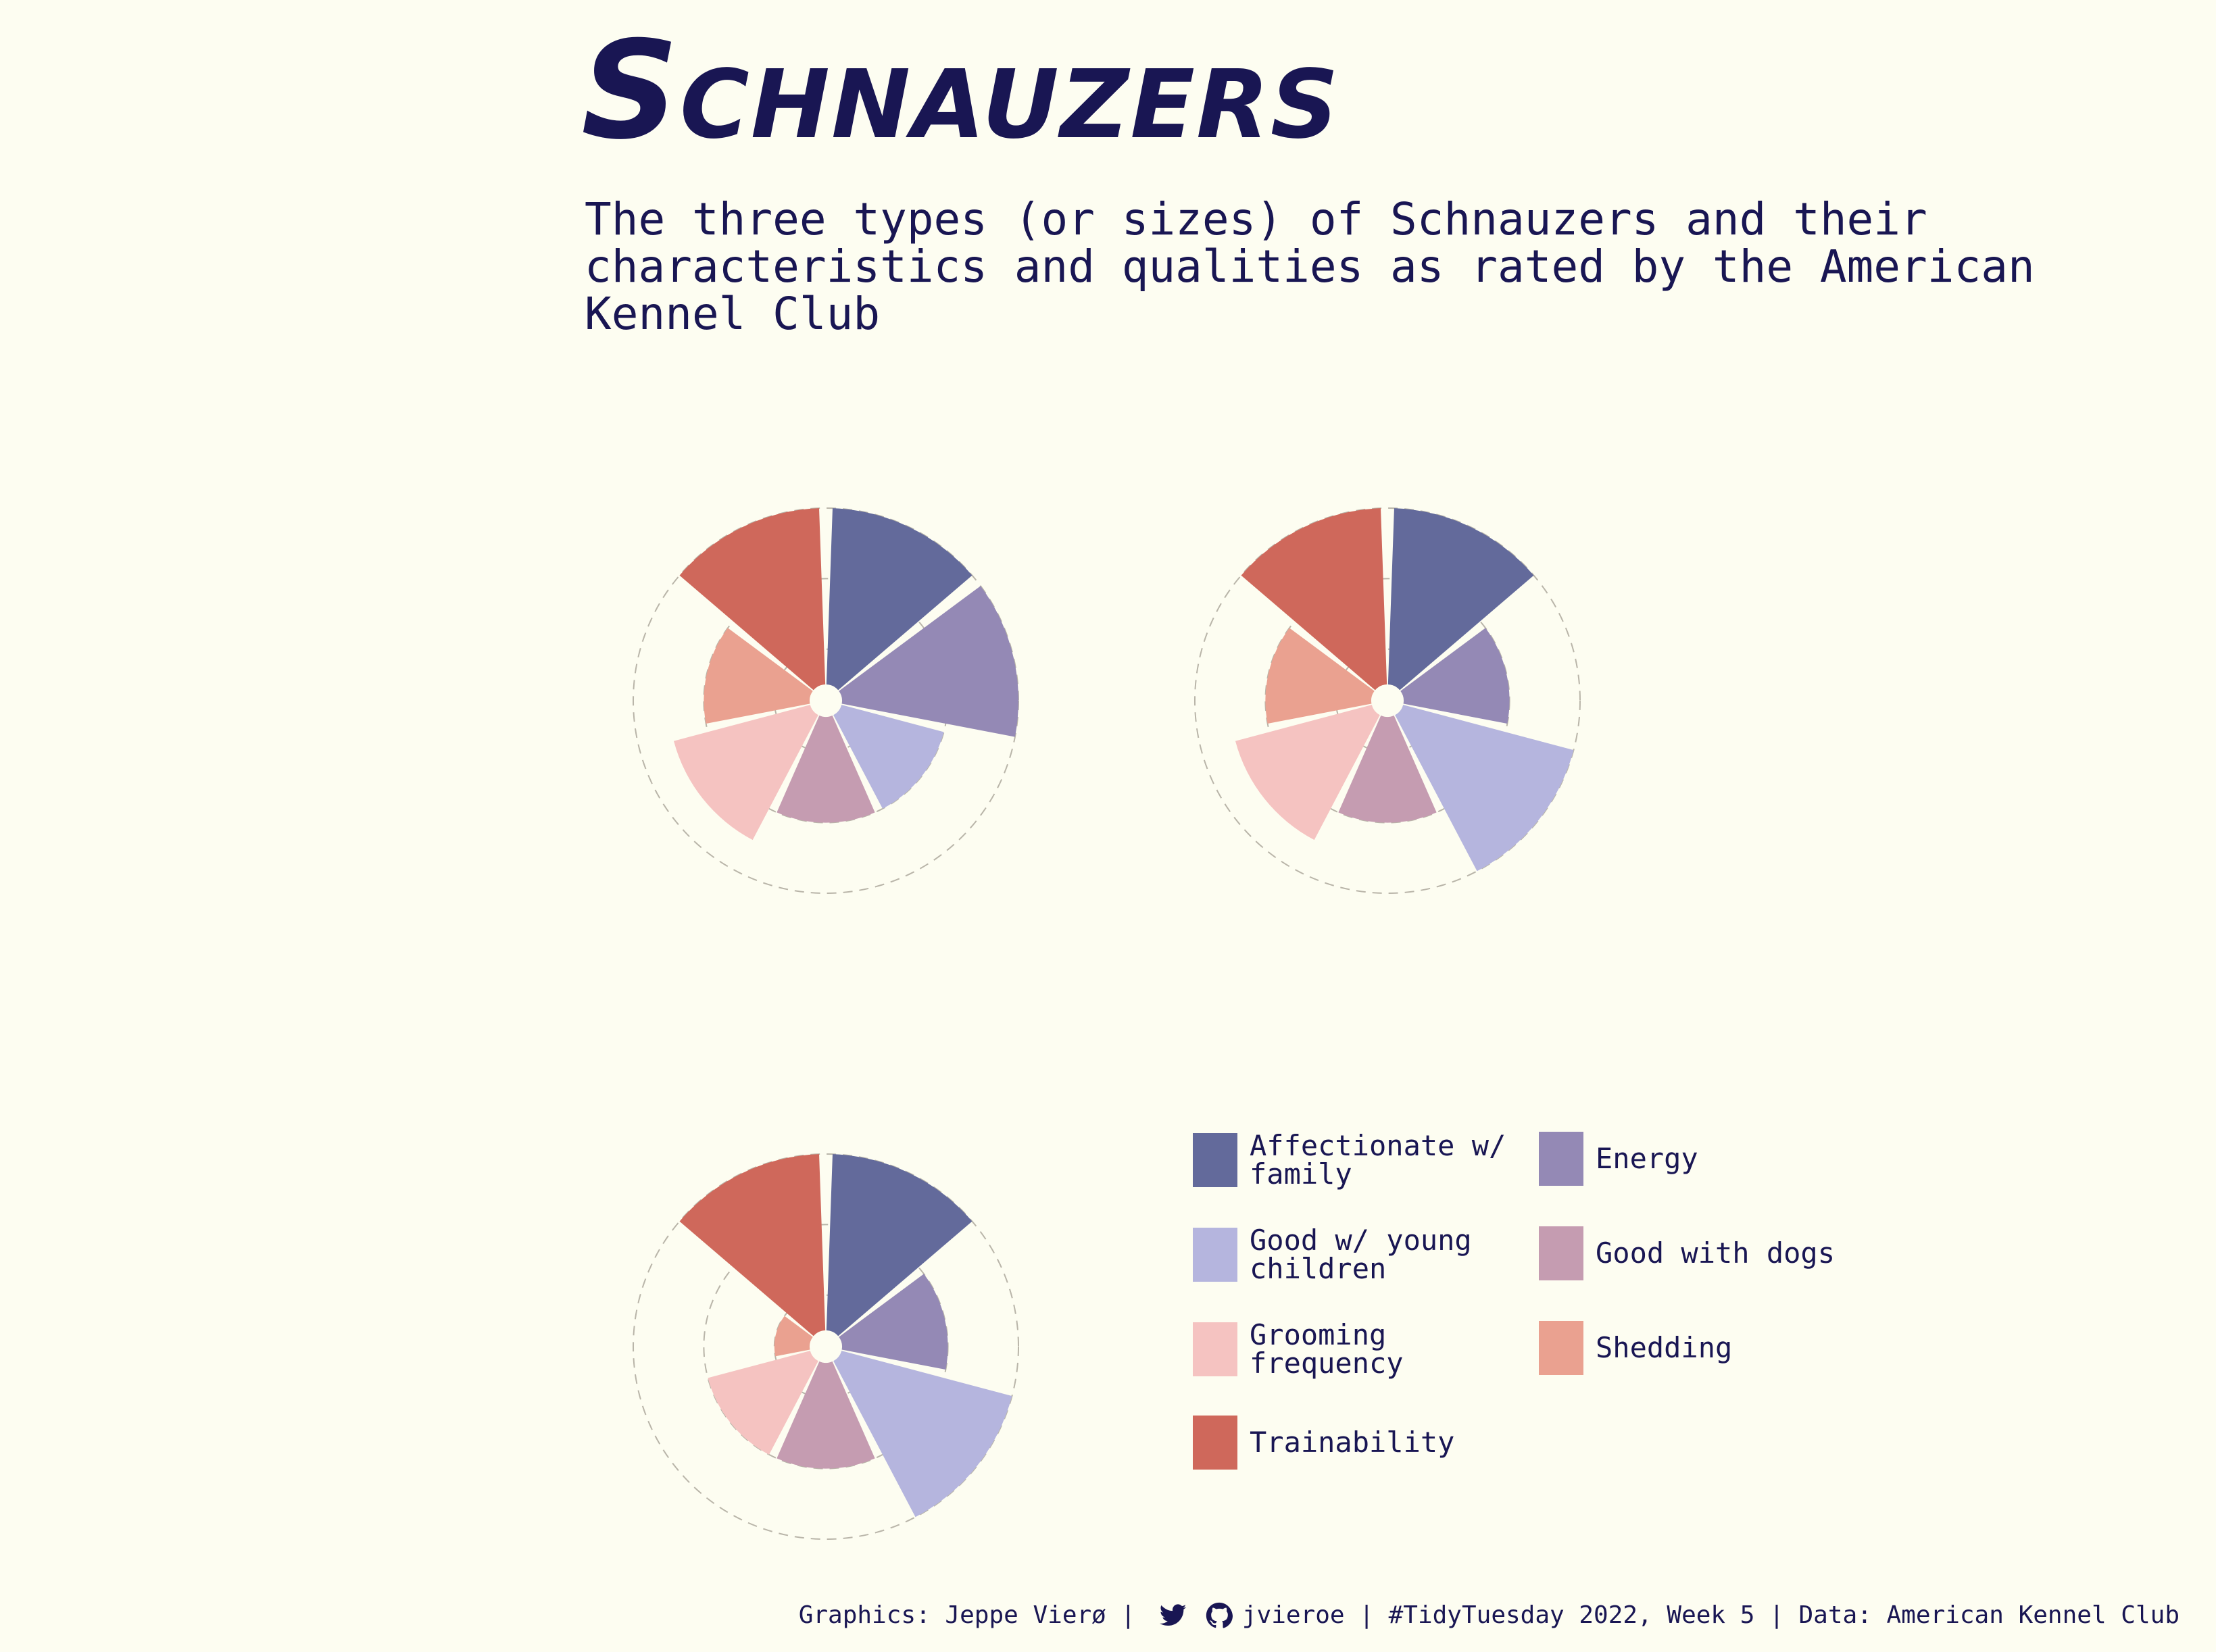 The image size is (2216, 1652). I want to click on legend-item-trainability: Trainability, so click(1355, 1443).